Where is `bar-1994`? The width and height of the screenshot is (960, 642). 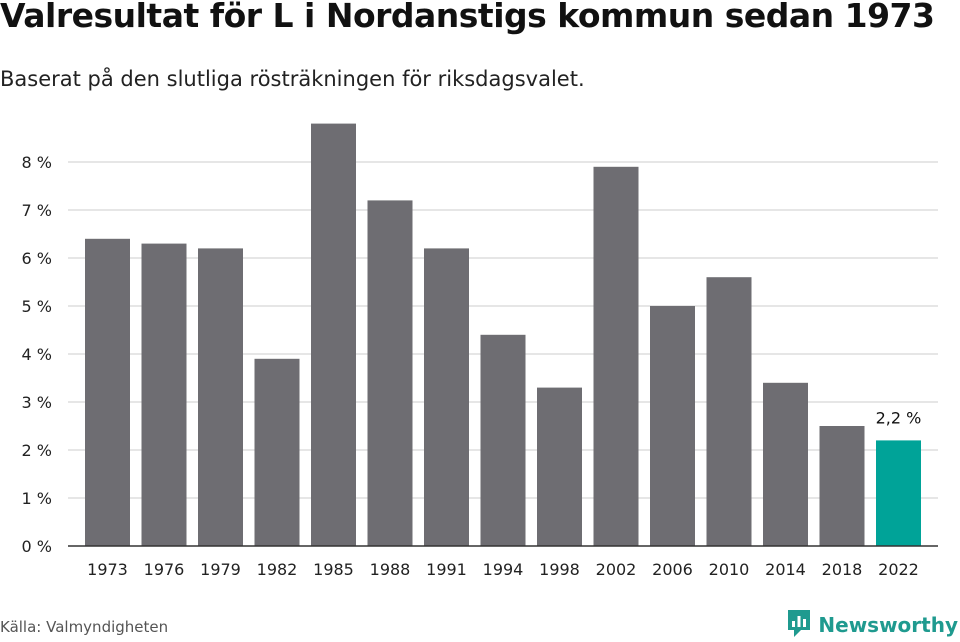 bar-1994 is located at coordinates (503, 440).